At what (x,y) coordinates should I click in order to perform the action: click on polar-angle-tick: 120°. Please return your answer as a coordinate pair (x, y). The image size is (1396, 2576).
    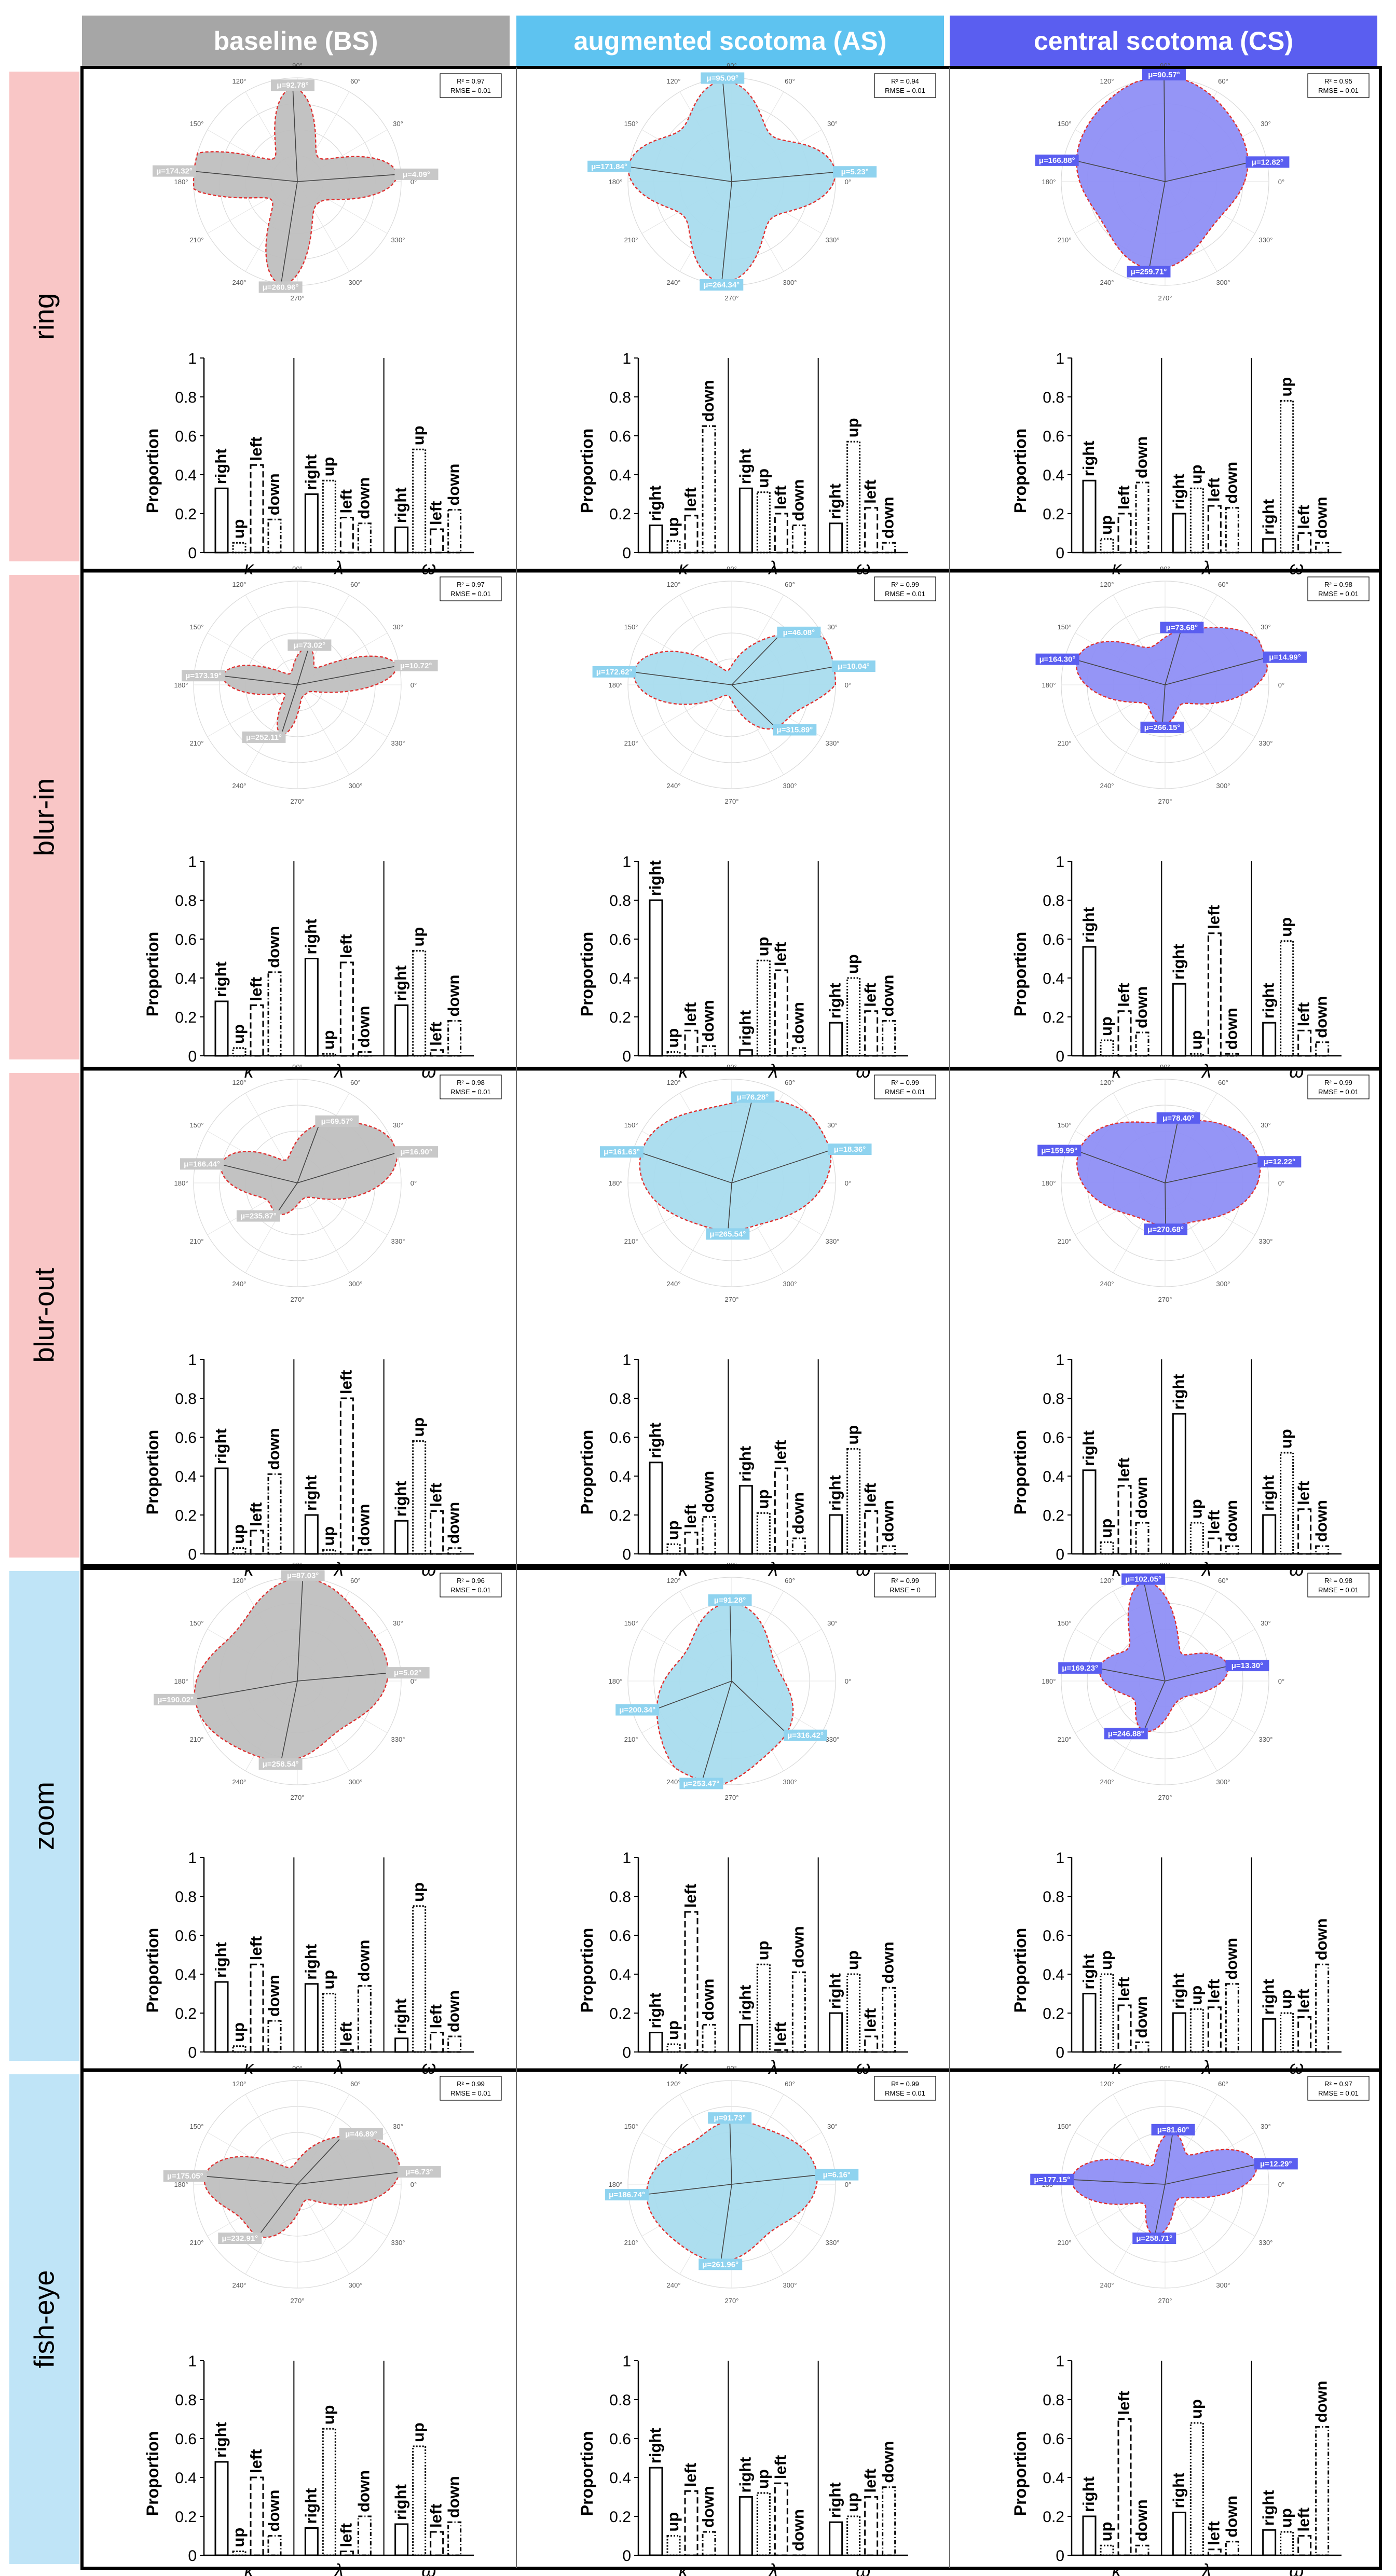
    Looking at the image, I should click on (239, 1581).